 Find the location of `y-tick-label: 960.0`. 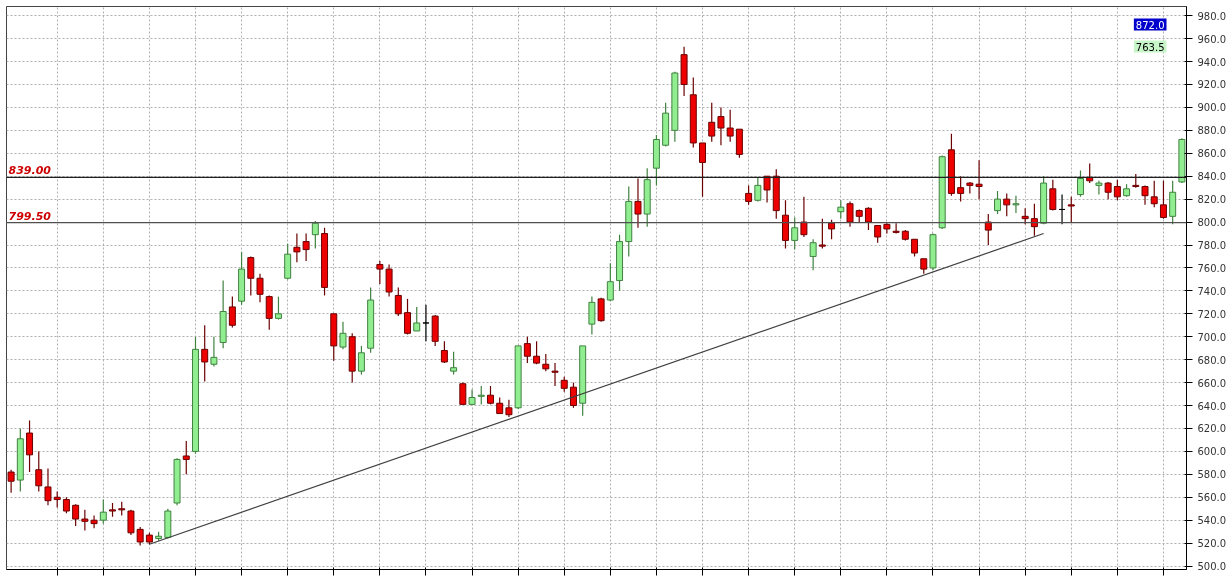

y-tick-label: 960.0 is located at coordinates (1212, 39).